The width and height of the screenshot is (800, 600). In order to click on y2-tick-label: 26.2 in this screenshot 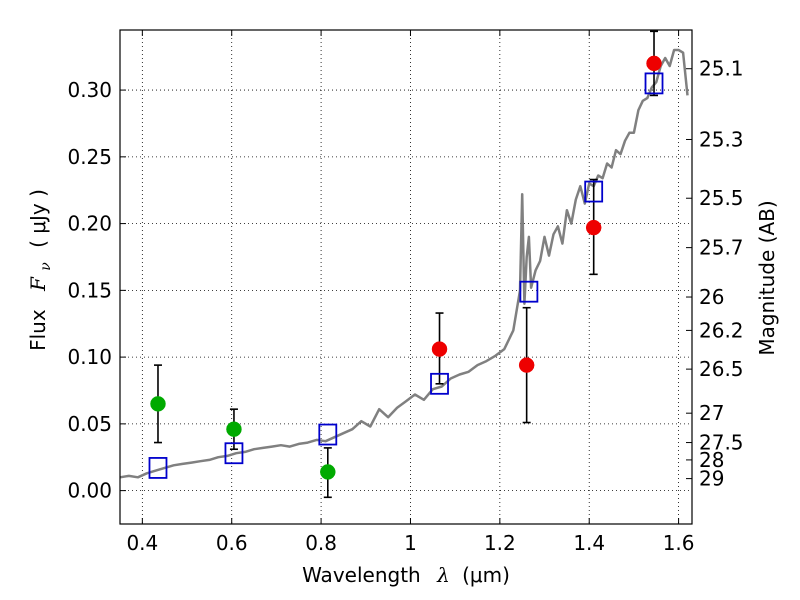, I will do `click(721, 330)`.